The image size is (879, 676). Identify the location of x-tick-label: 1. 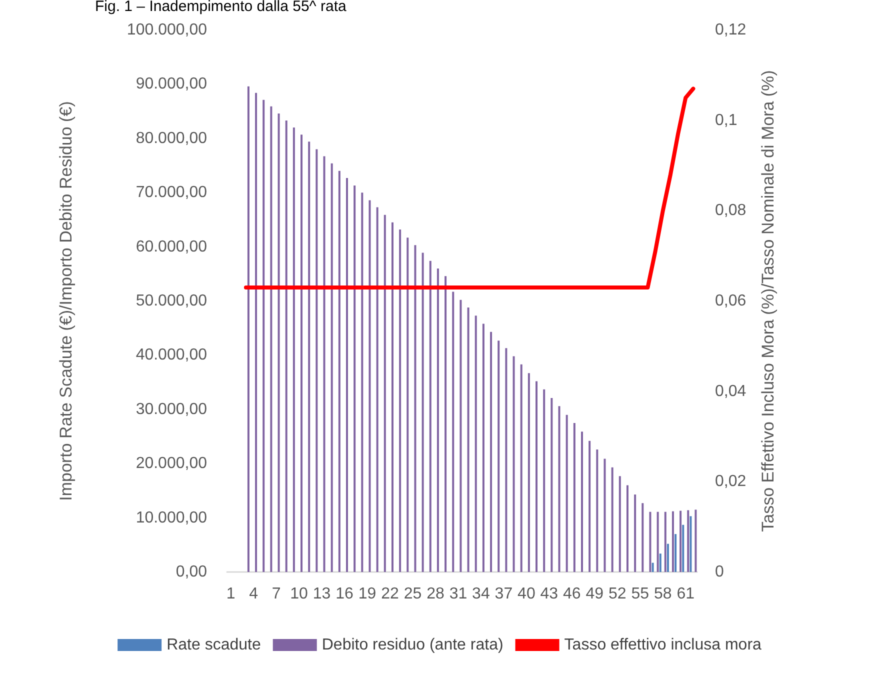
(231, 594).